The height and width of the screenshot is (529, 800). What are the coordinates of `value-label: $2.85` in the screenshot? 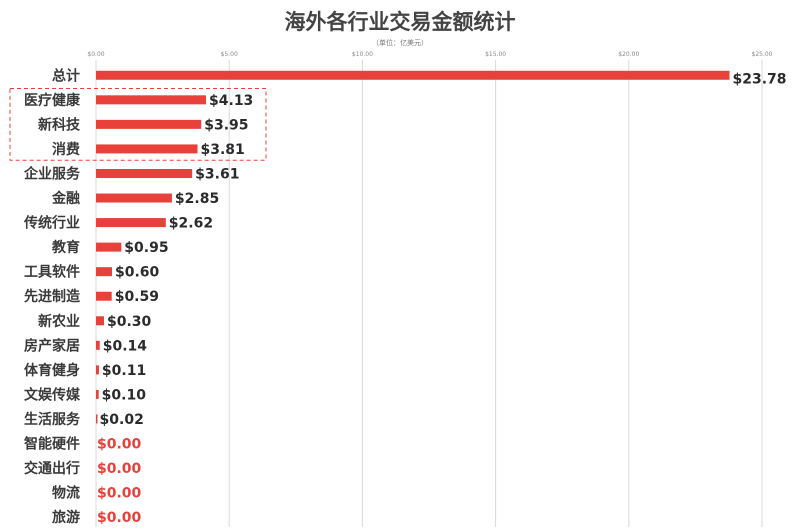 It's located at (197, 199).